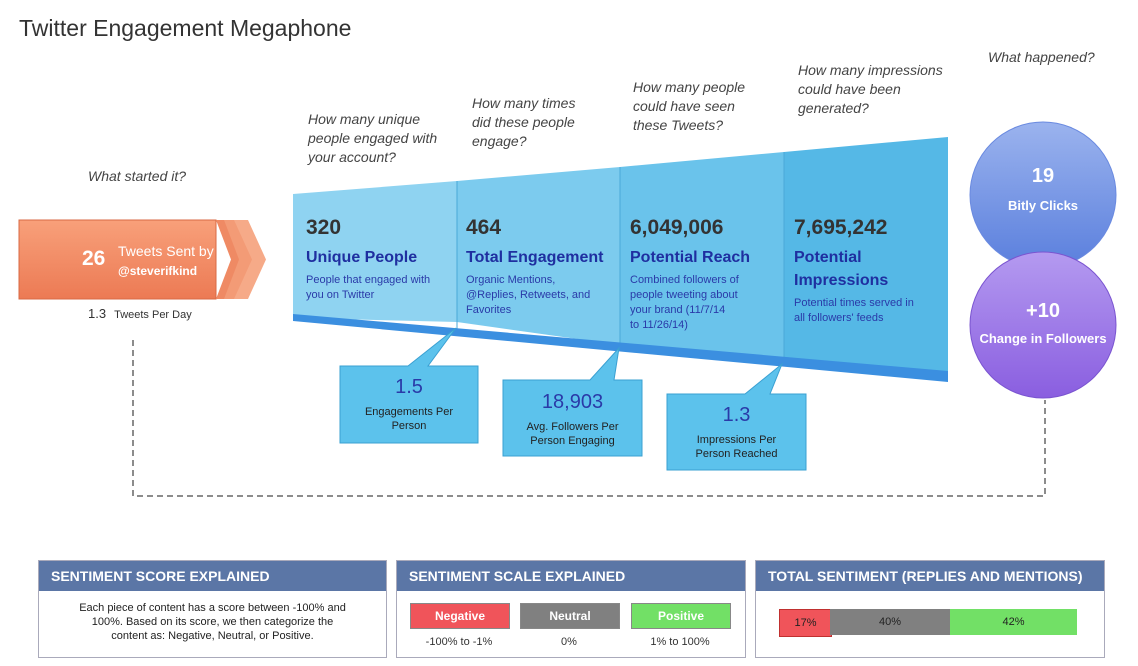 Image resolution: width=1138 pixels, height=666 pixels. I want to click on positive-box: Positive, so click(681, 616).